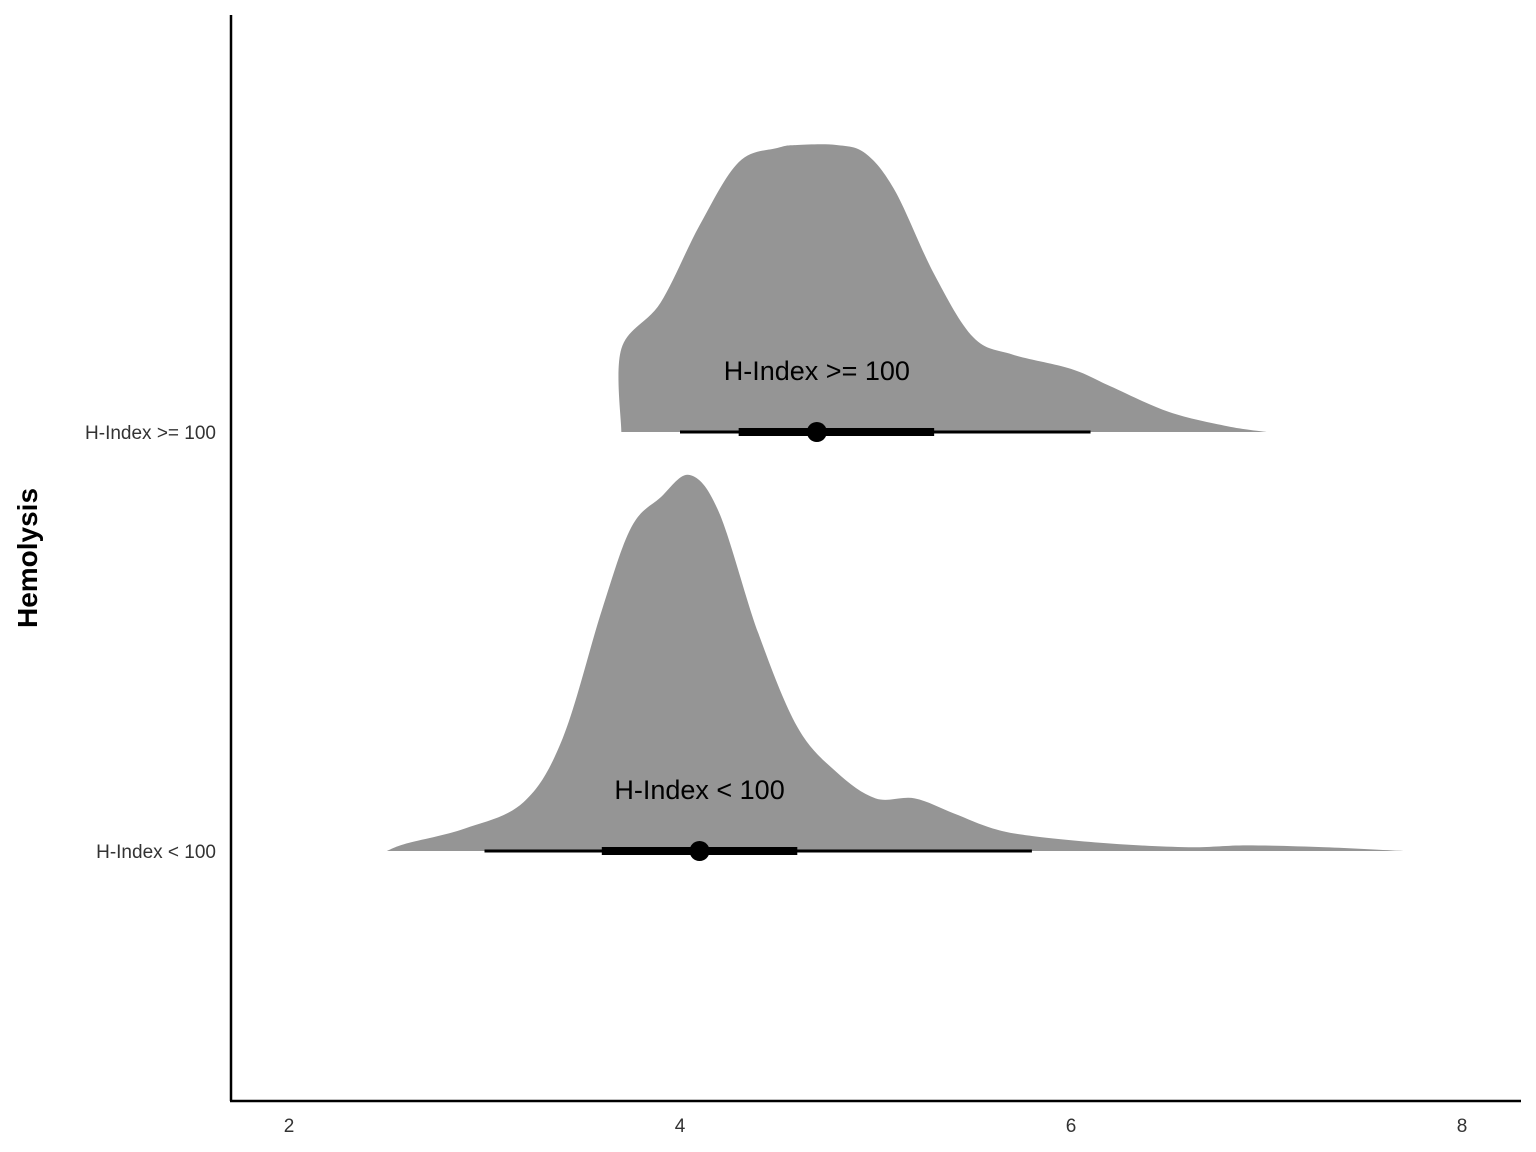 This screenshot has width=1536, height=1152. I want to click on x-tick-label: 2, so click(289, 1126).